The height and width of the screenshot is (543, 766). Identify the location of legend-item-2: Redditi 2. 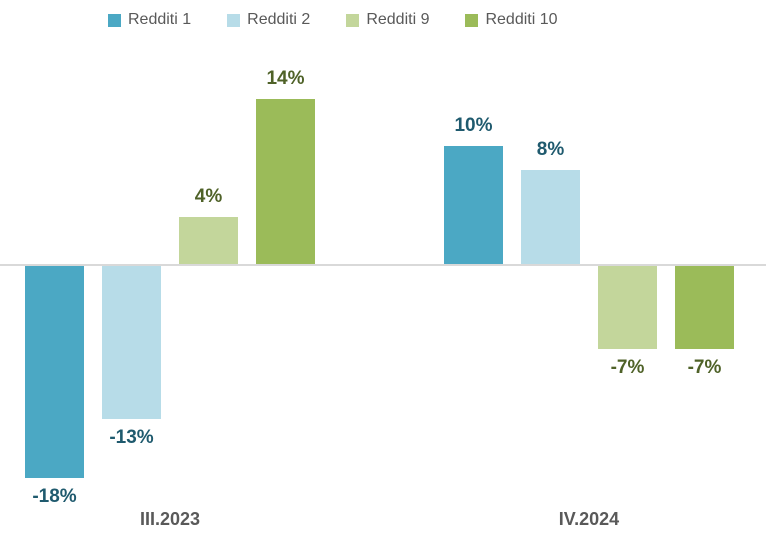
(268, 20).